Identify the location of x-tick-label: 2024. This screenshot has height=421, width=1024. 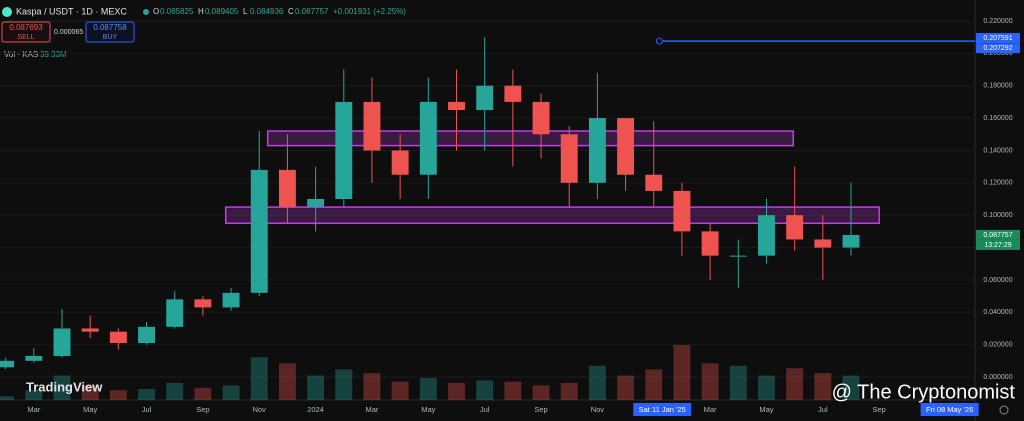
(315, 409).